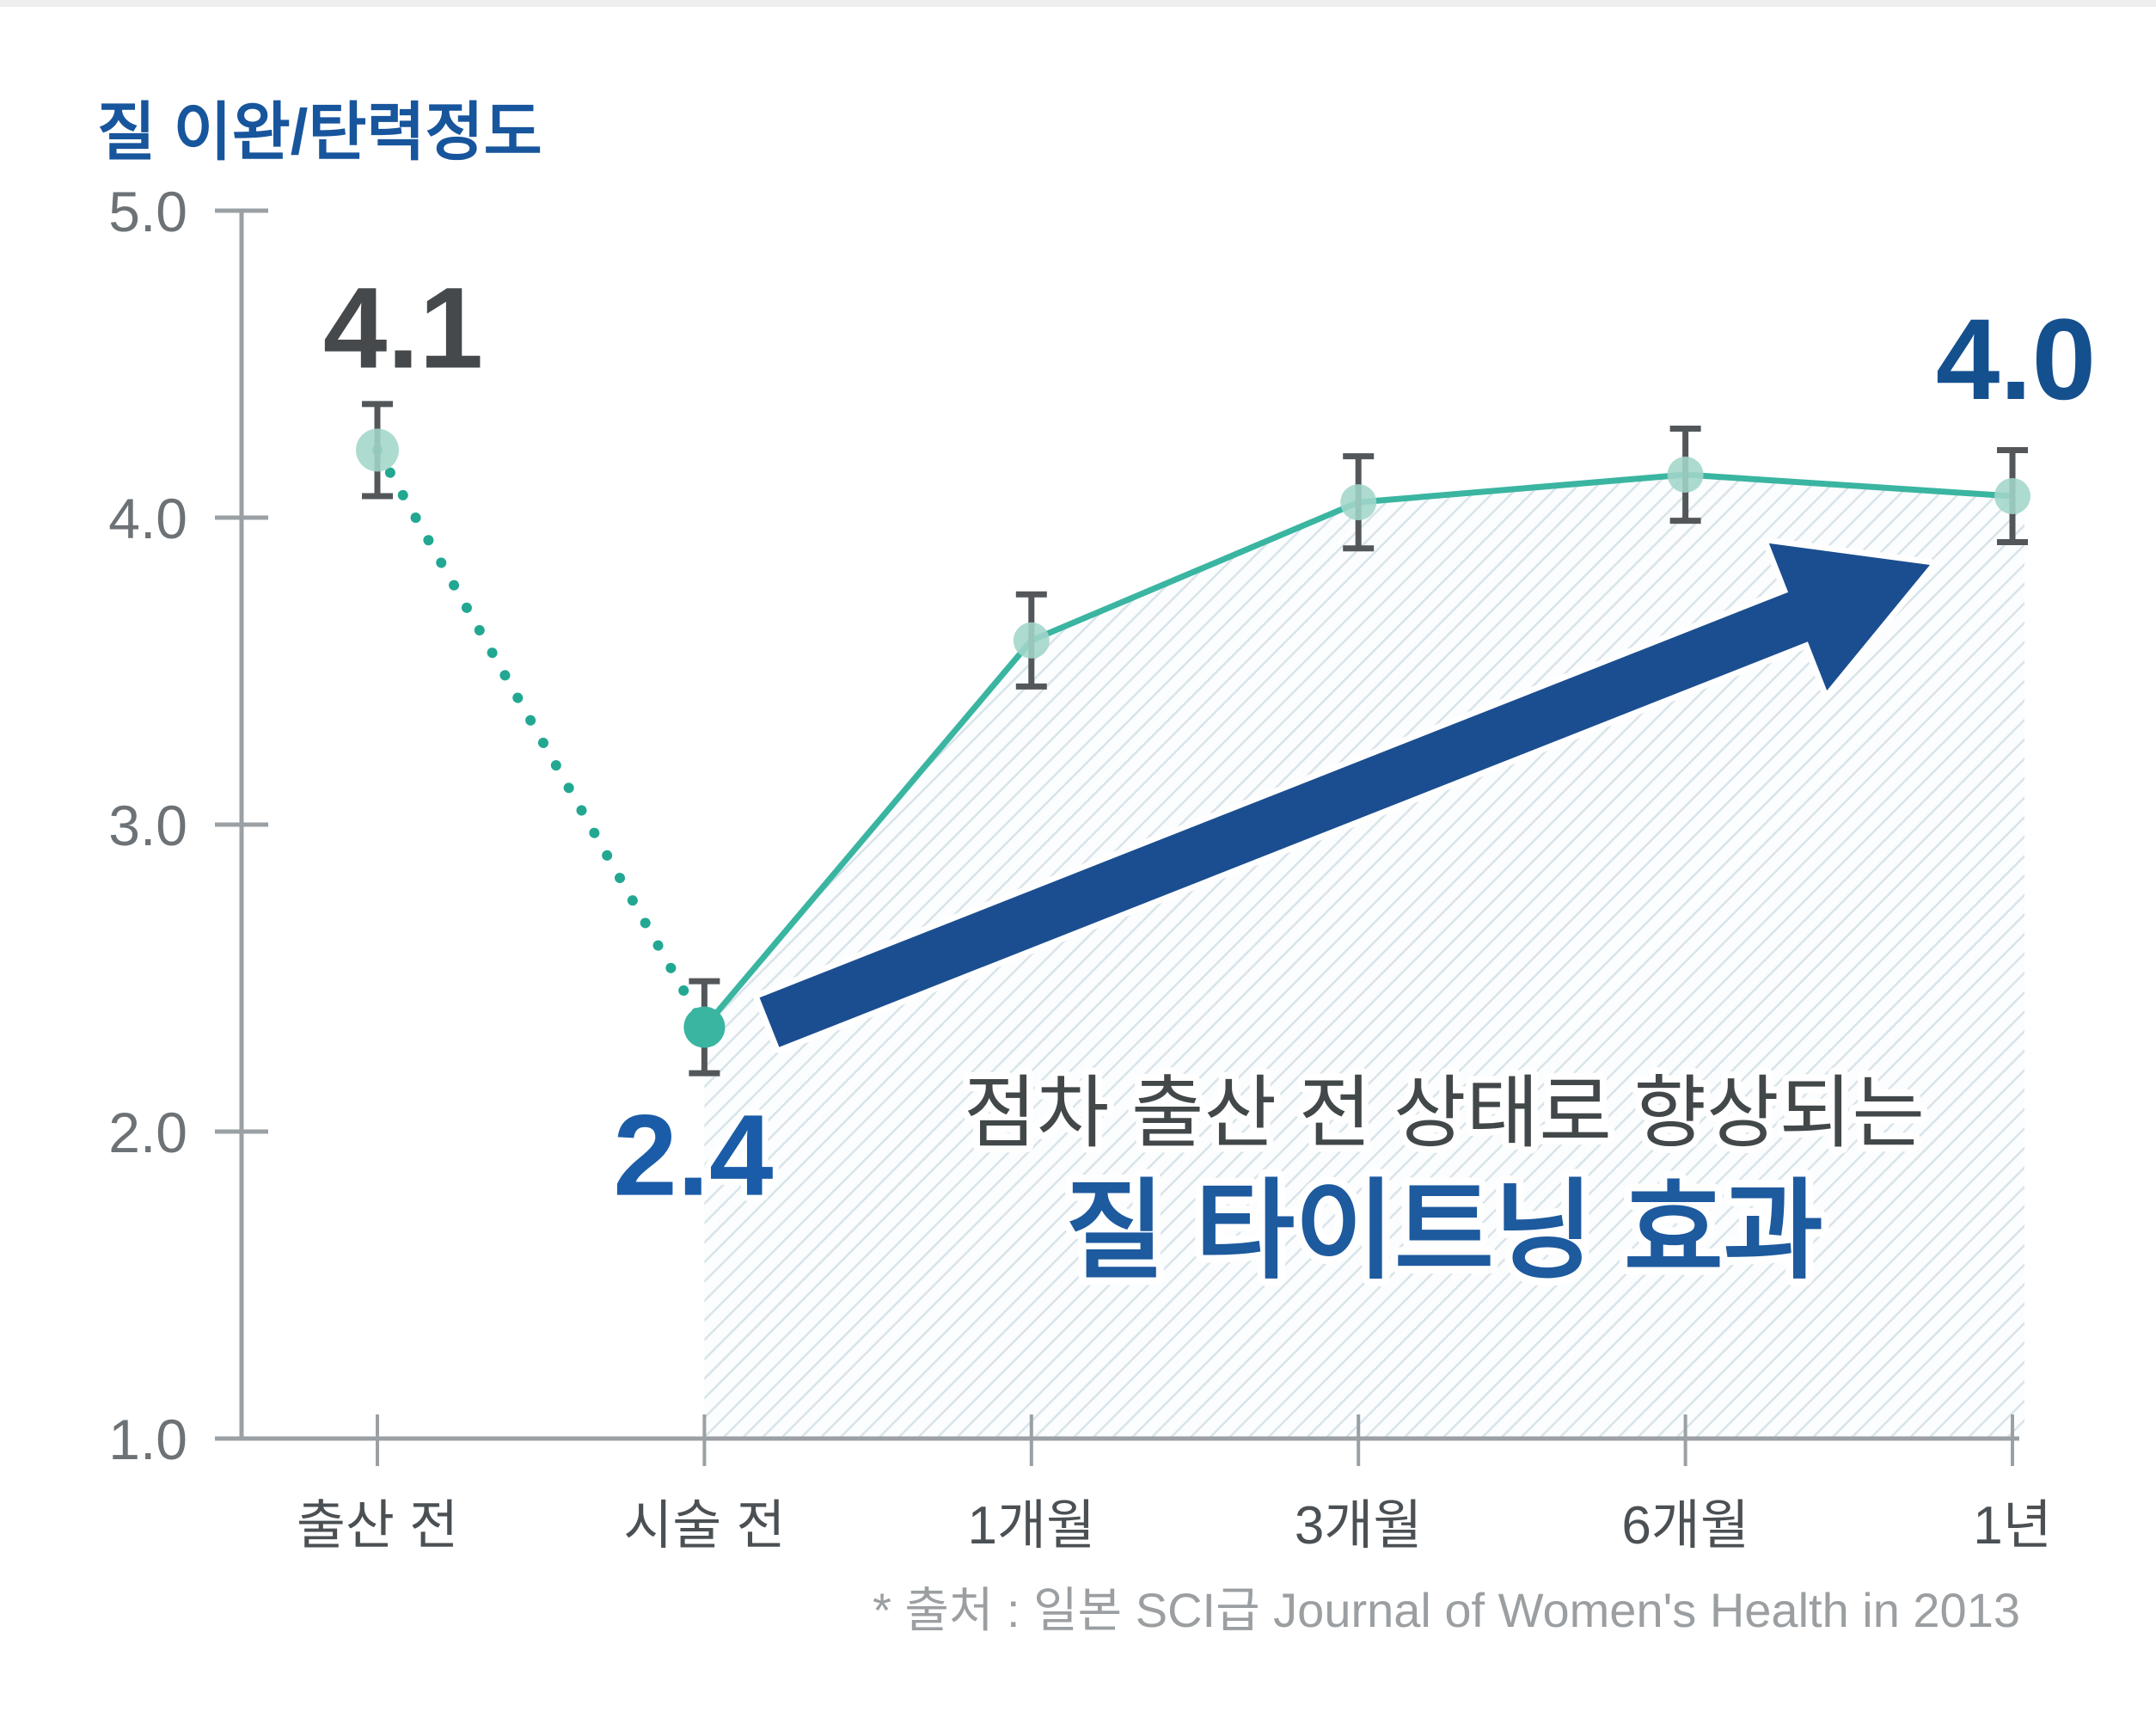 Image resolution: width=2156 pixels, height=1718 pixels. Describe the element at coordinates (1032, 1526) in the screenshot. I see `x-tick-label: 1개월` at that location.